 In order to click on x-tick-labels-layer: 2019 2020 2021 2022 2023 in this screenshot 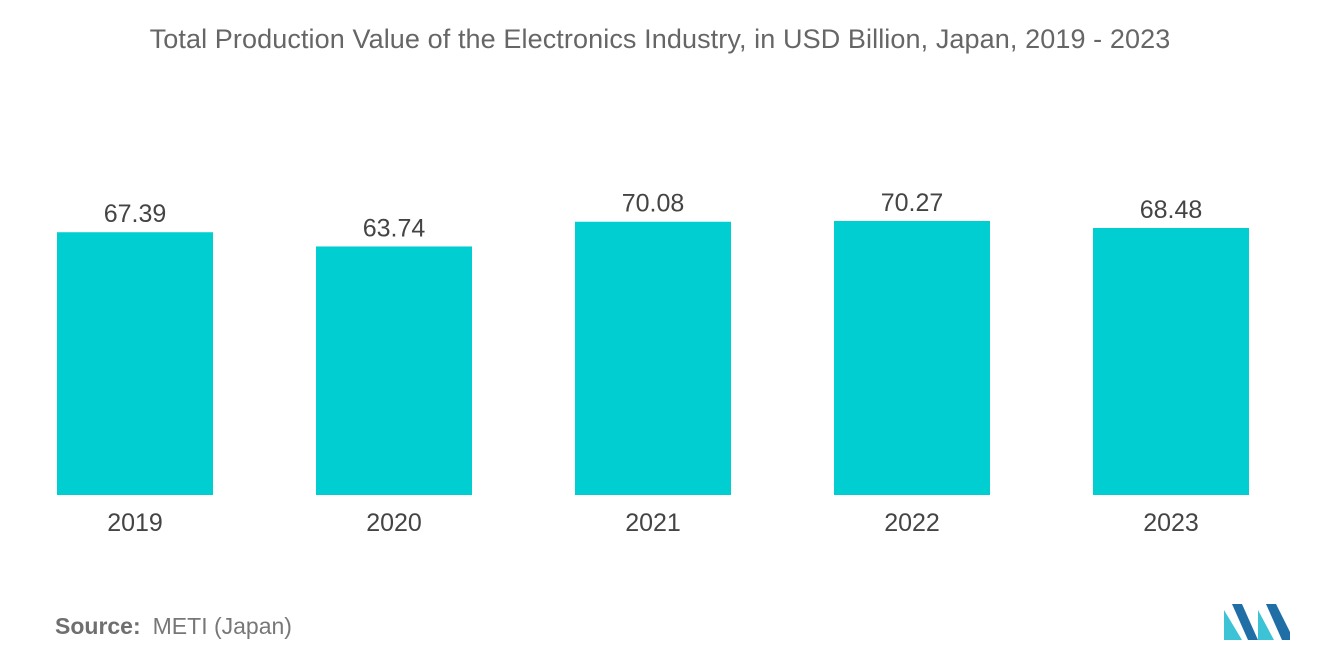, I will do `click(653, 523)`.